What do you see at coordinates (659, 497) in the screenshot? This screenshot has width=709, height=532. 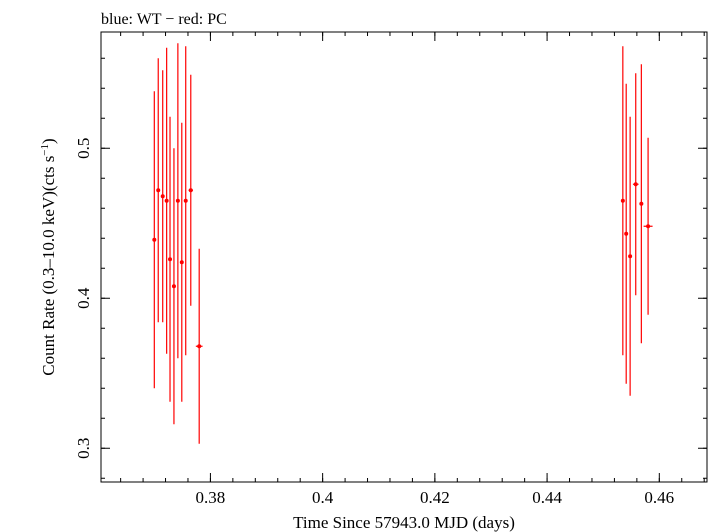 I see `x-tick-label: 0.46` at bounding box center [659, 497].